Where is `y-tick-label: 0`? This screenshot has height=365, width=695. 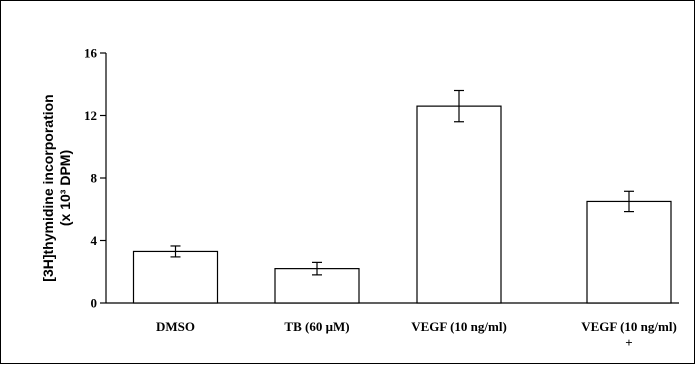 y-tick-label: 0 is located at coordinates (94, 303).